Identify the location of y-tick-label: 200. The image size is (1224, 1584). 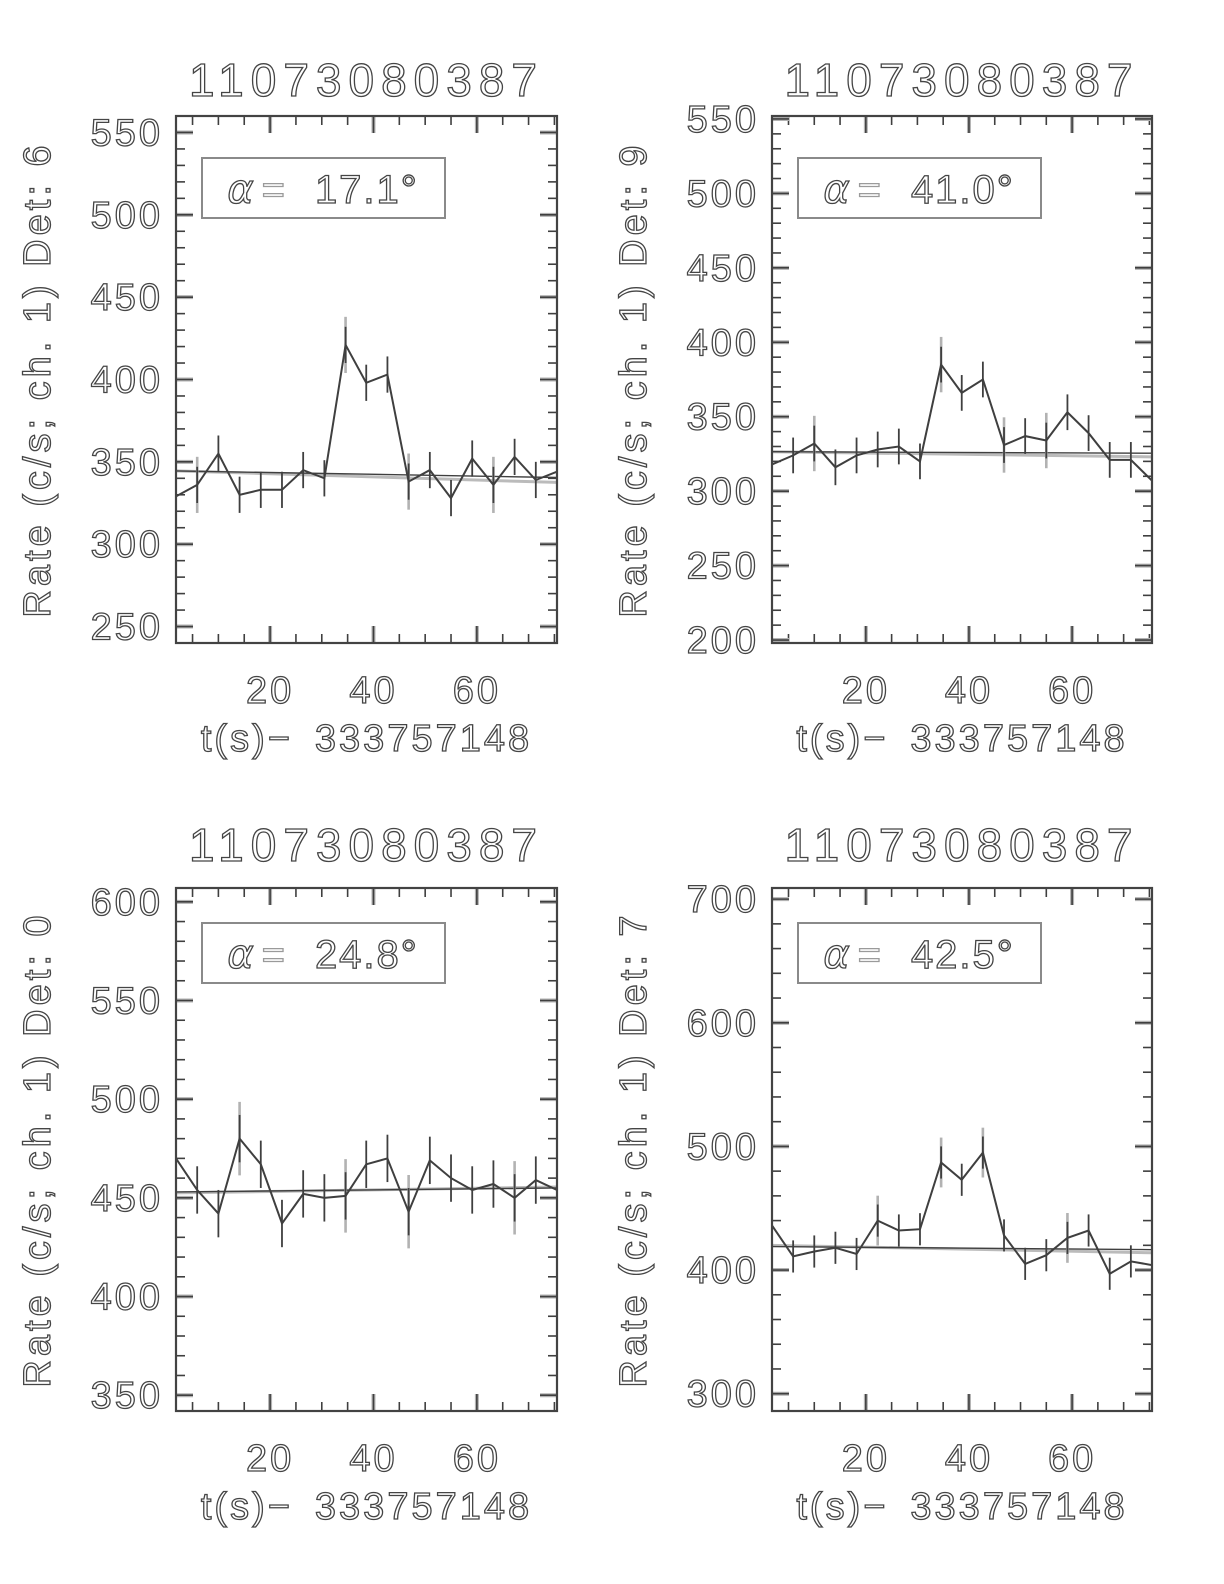
(723, 641).